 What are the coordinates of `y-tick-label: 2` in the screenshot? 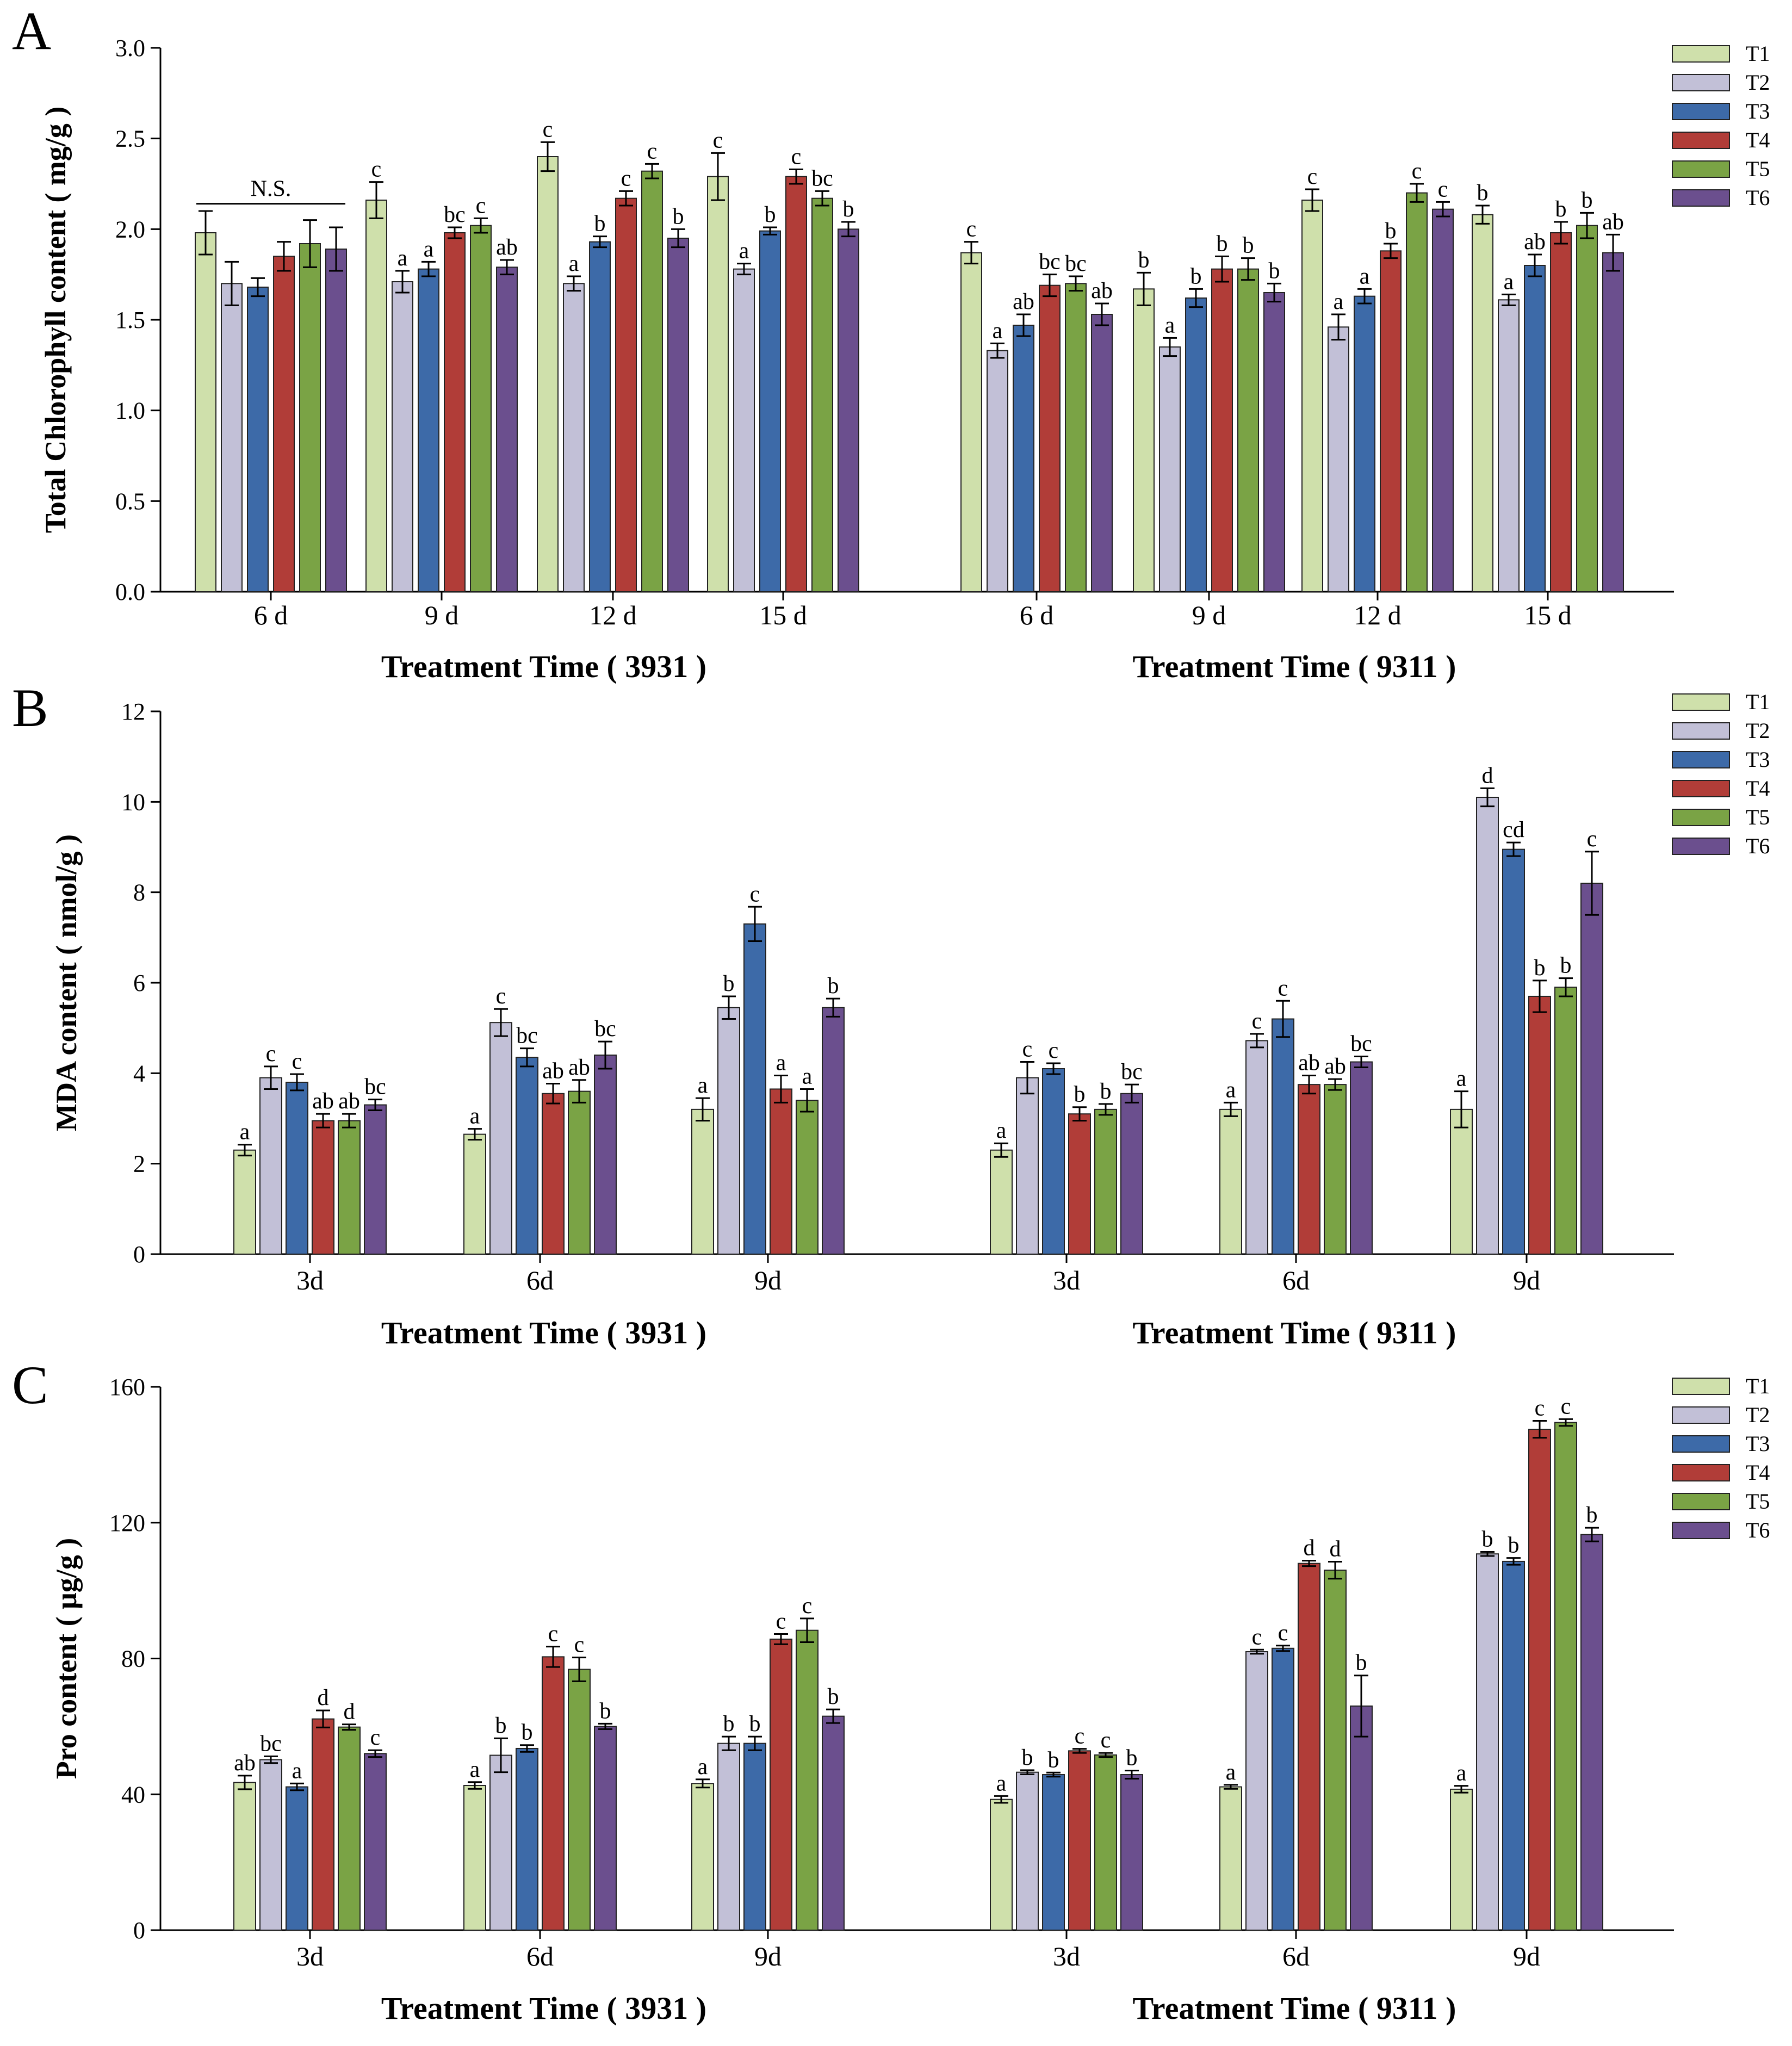 It's located at (139, 1164).